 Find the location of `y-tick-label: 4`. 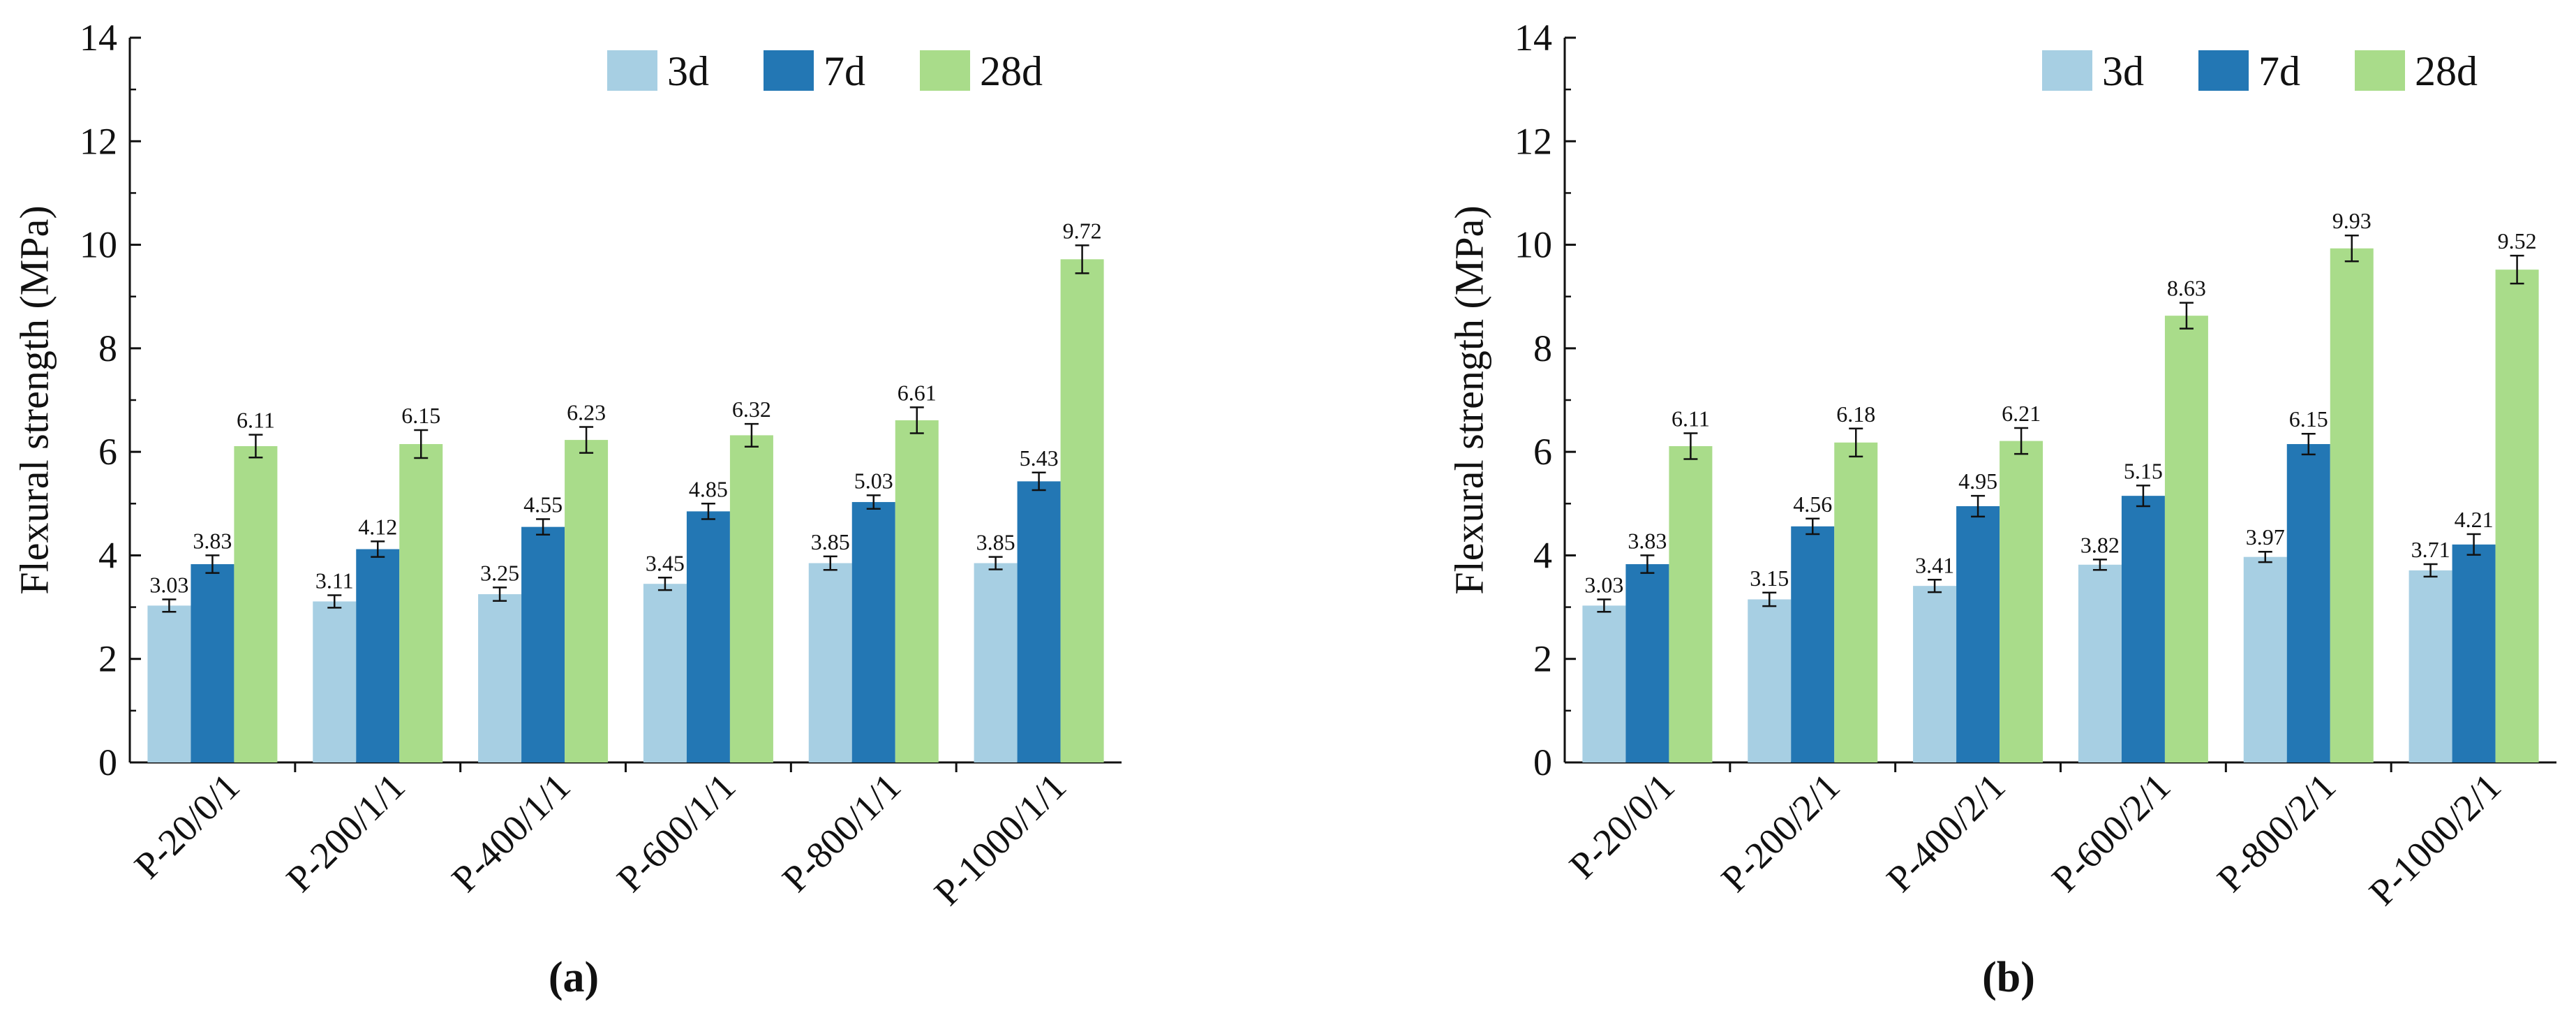

y-tick-label: 4 is located at coordinates (107, 555).